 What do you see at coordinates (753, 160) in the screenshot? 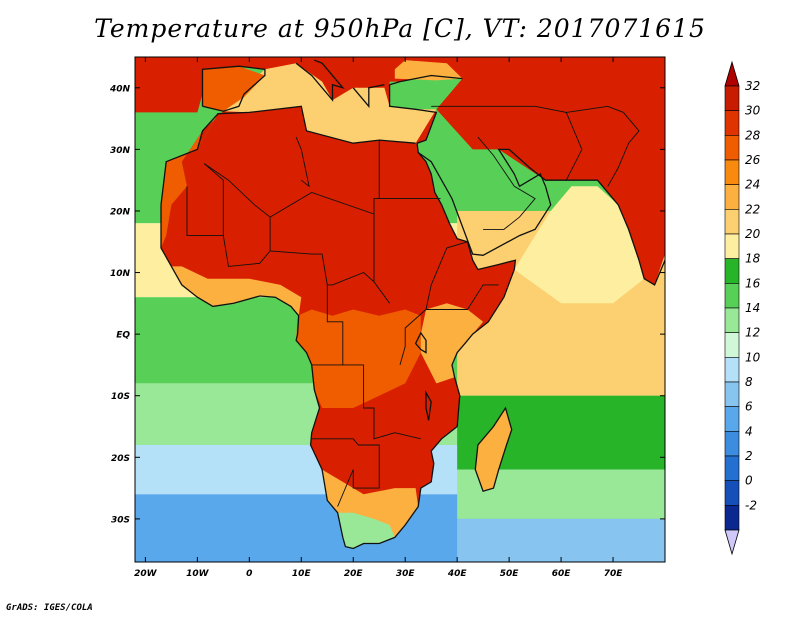
I see `colorbar-label: 26` at bounding box center [753, 160].